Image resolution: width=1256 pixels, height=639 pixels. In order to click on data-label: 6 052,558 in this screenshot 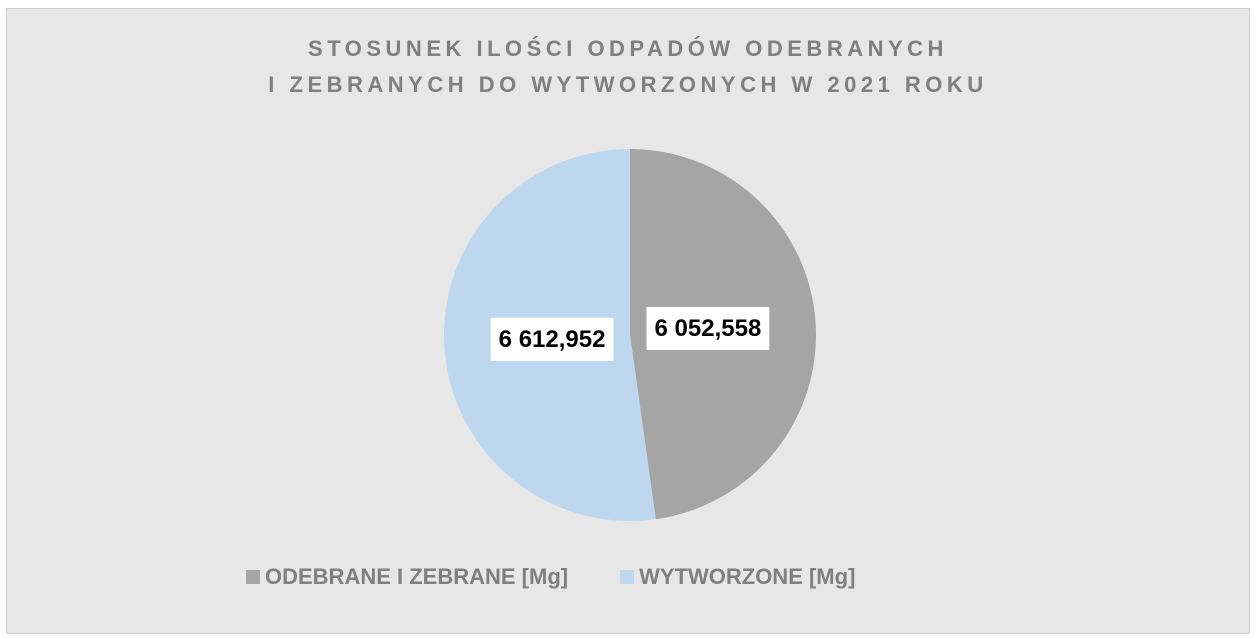, I will do `click(708, 328)`.